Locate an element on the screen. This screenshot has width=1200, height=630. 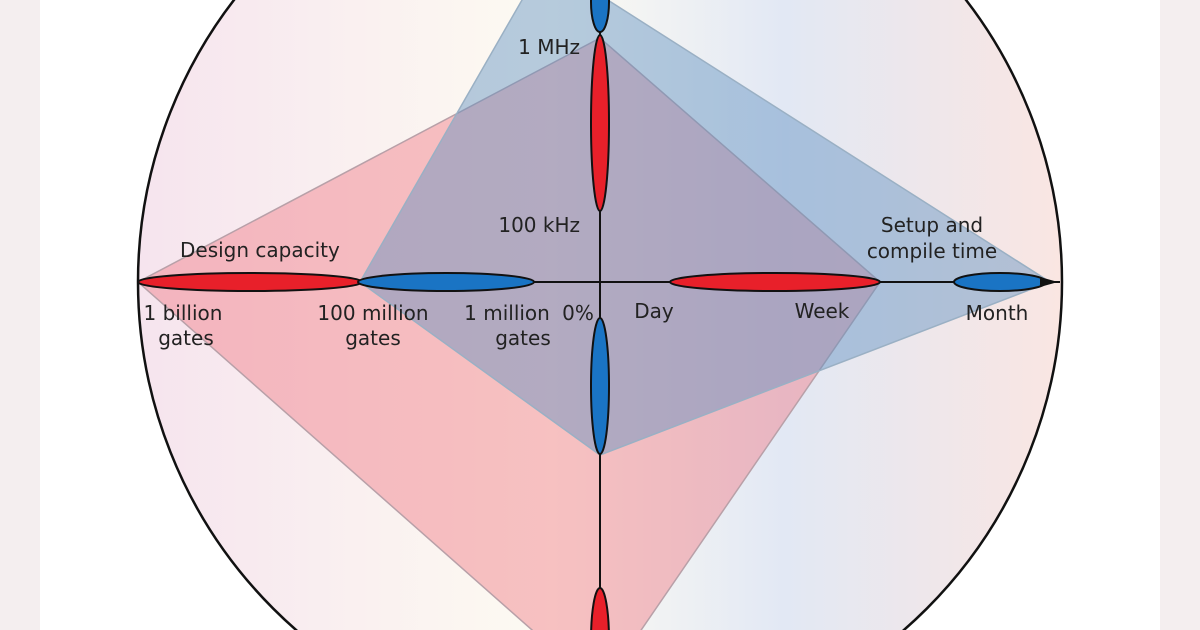
tick-1-billion-line2: gates is located at coordinates (186, 338).